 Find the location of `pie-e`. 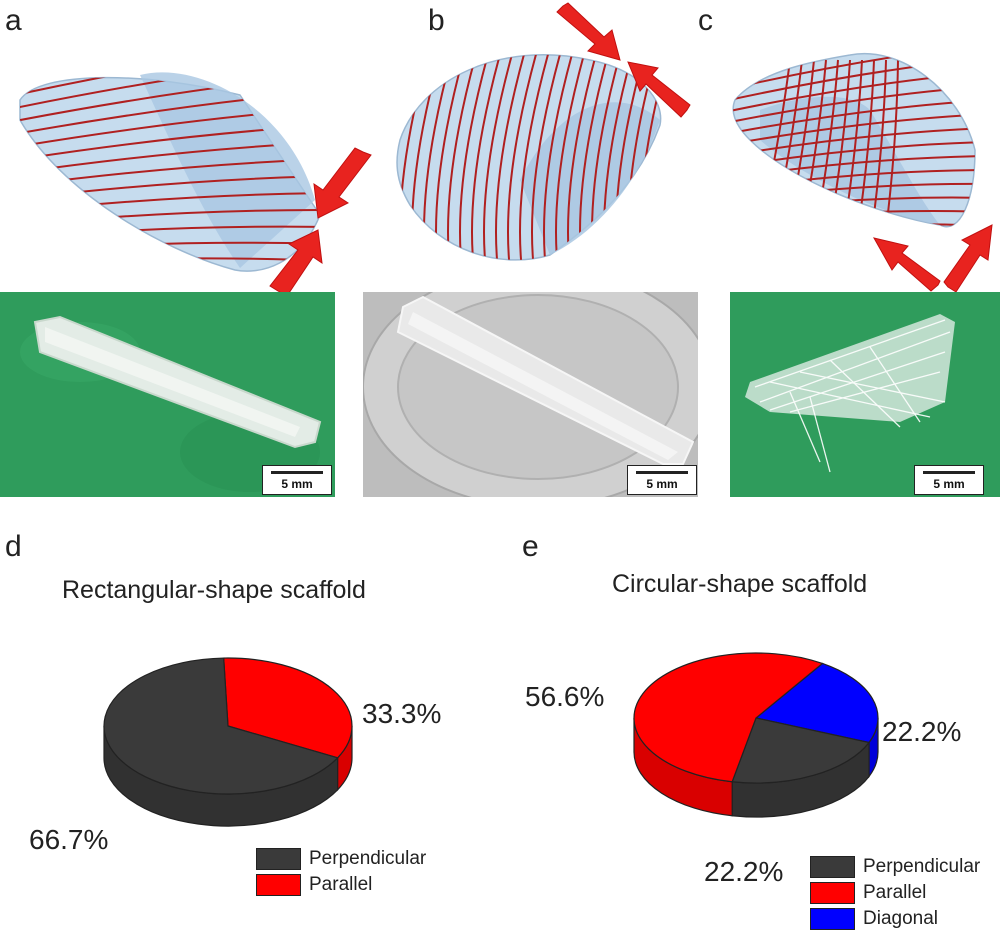

pie-e is located at coordinates (756, 735).